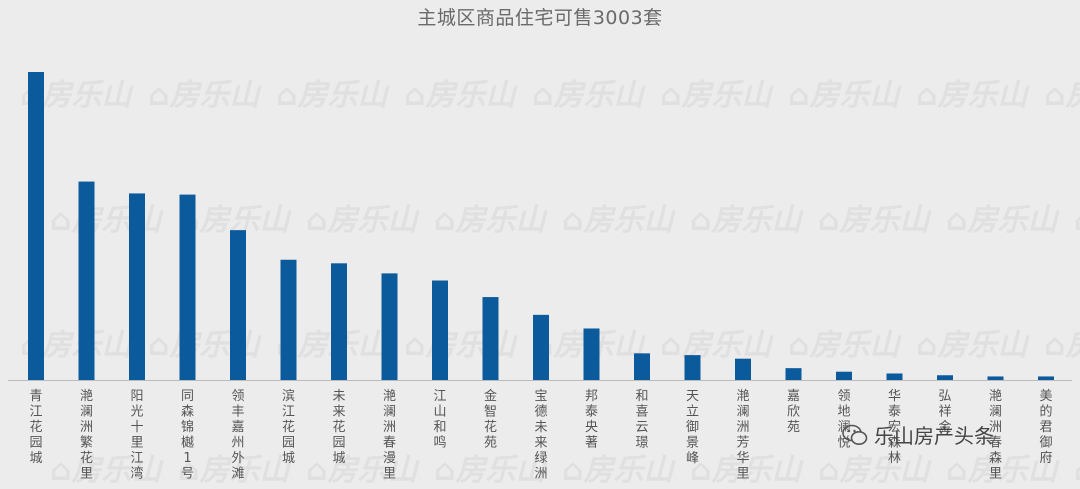 The height and width of the screenshot is (489, 1080). Describe the element at coordinates (540, 435) in the screenshot. I see `x-tick-label: 宝德未来绿洲` at that location.